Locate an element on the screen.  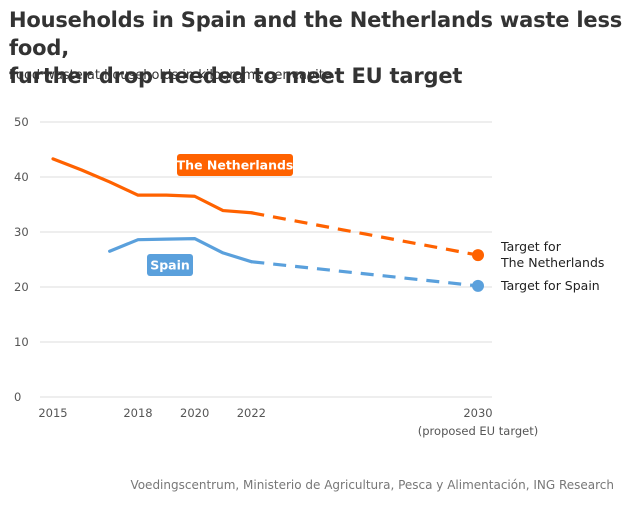
series-label-netherlands: The Netherlands is located at coordinates (235, 165).